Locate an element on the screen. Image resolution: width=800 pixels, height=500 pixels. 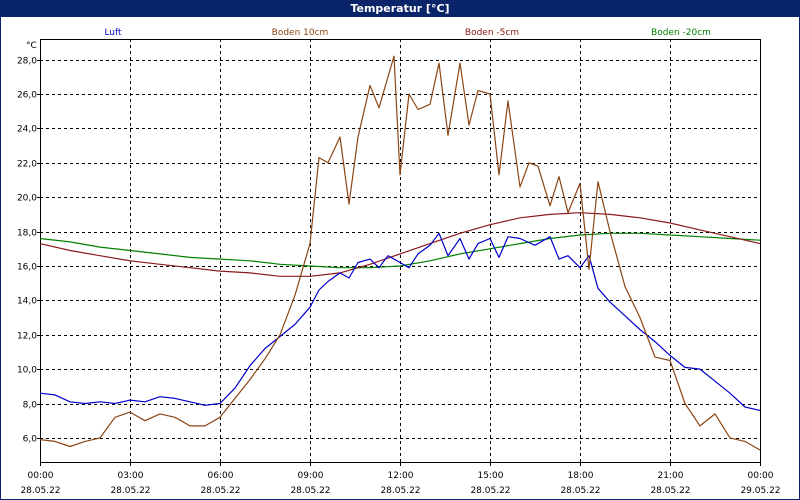
x-tick-label-time: 09:00 is located at coordinates (311, 476).